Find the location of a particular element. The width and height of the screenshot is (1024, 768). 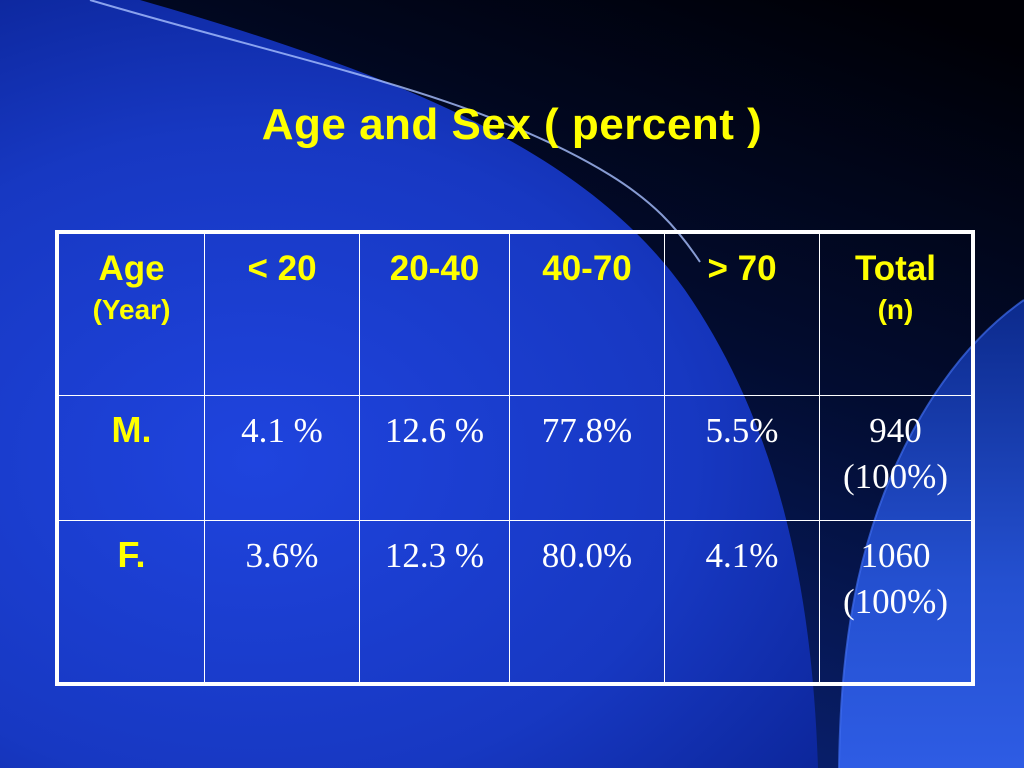

table-header-age: Age (Year) is located at coordinates (132, 315).